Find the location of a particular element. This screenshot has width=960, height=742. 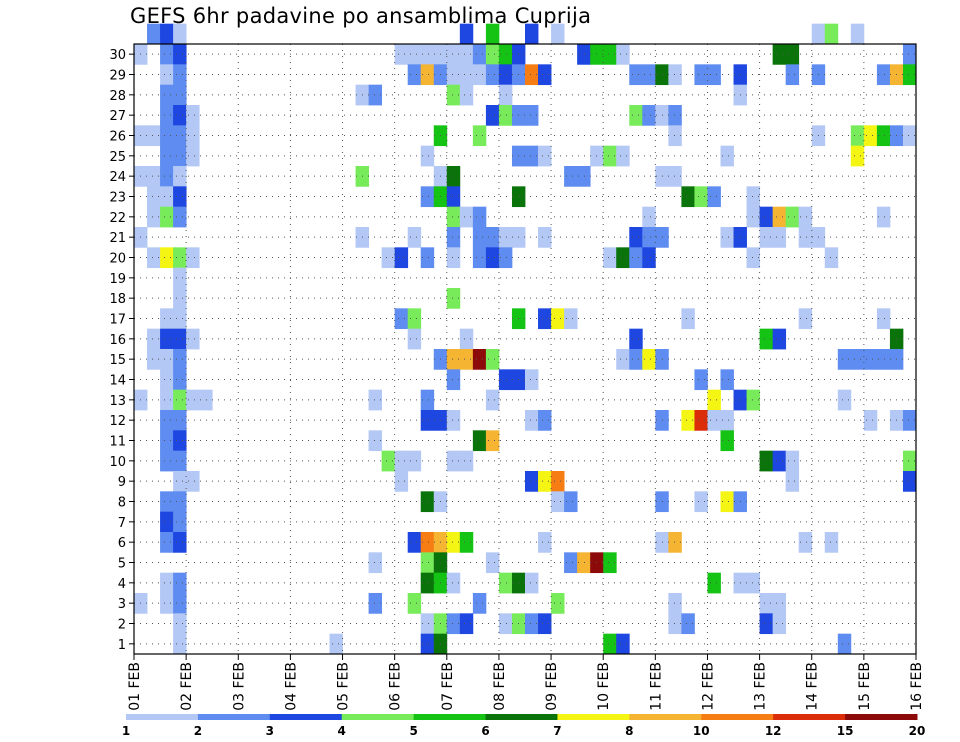

colorbar-label: 4 is located at coordinates (342, 731).